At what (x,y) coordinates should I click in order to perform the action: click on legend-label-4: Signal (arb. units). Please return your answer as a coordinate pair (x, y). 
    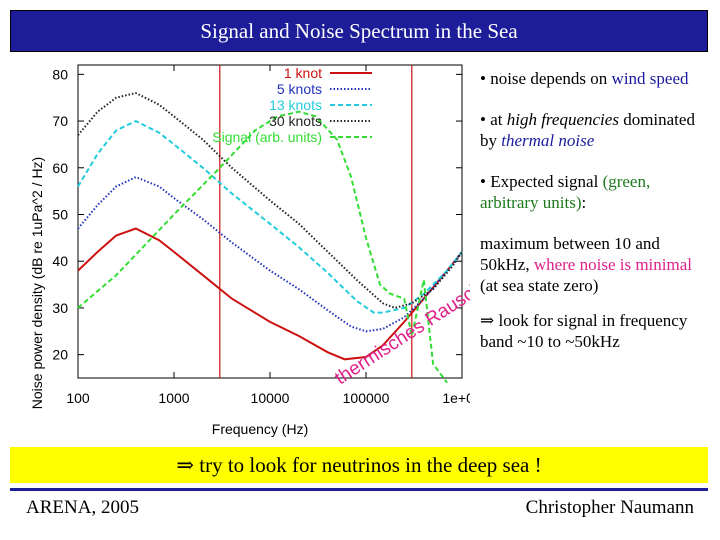
    Looking at the image, I should click on (267, 137).